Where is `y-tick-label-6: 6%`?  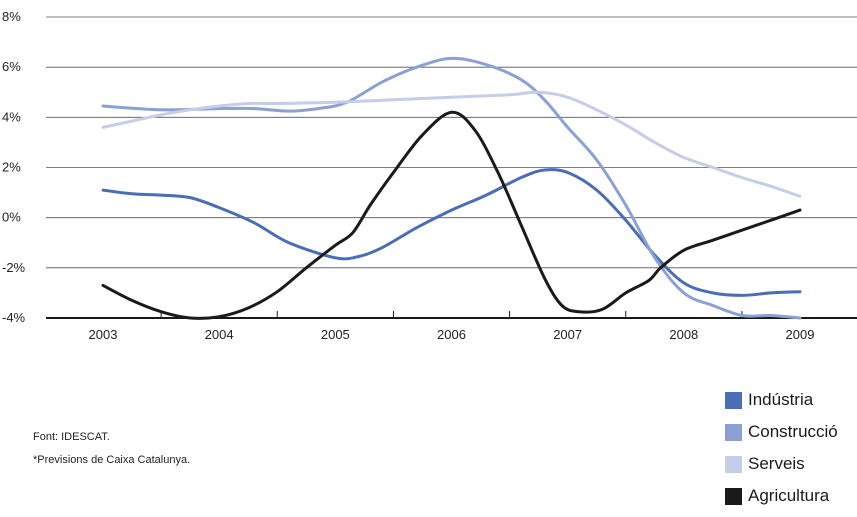 y-tick-label-6: 6% is located at coordinates (11, 66).